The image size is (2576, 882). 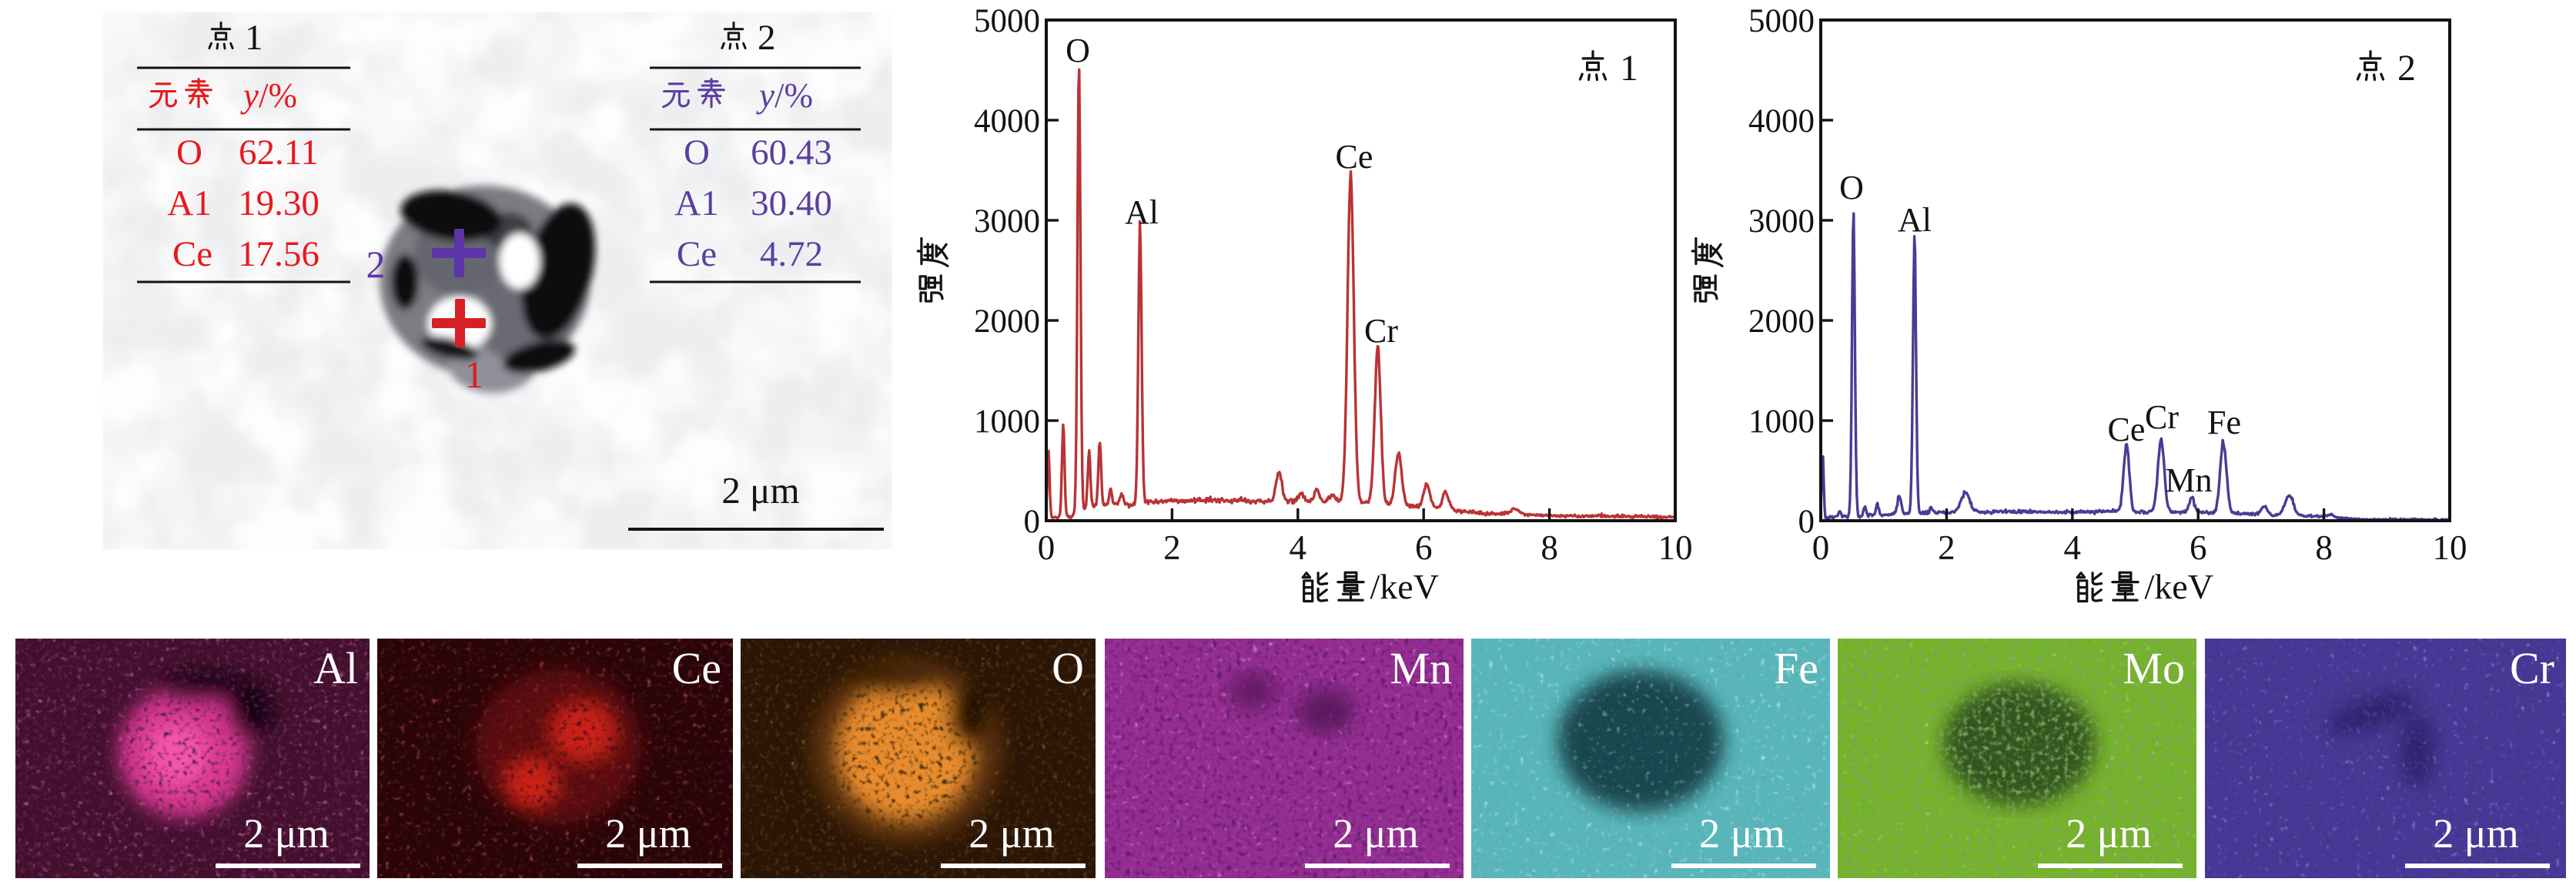 What do you see at coordinates (279, 203) in the screenshot?
I see `svg-text: 19.30` at bounding box center [279, 203].